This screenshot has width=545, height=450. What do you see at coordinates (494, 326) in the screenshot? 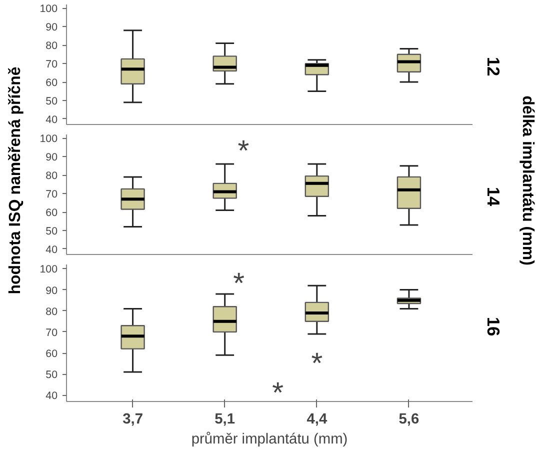
I see `text: 16` at bounding box center [494, 326].